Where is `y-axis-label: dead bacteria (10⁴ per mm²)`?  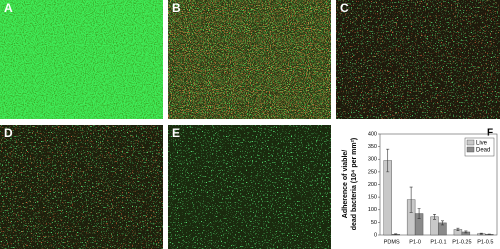
y-axis-label: dead bacteria (10⁴ per mm²) is located at coordinates (354, 184).